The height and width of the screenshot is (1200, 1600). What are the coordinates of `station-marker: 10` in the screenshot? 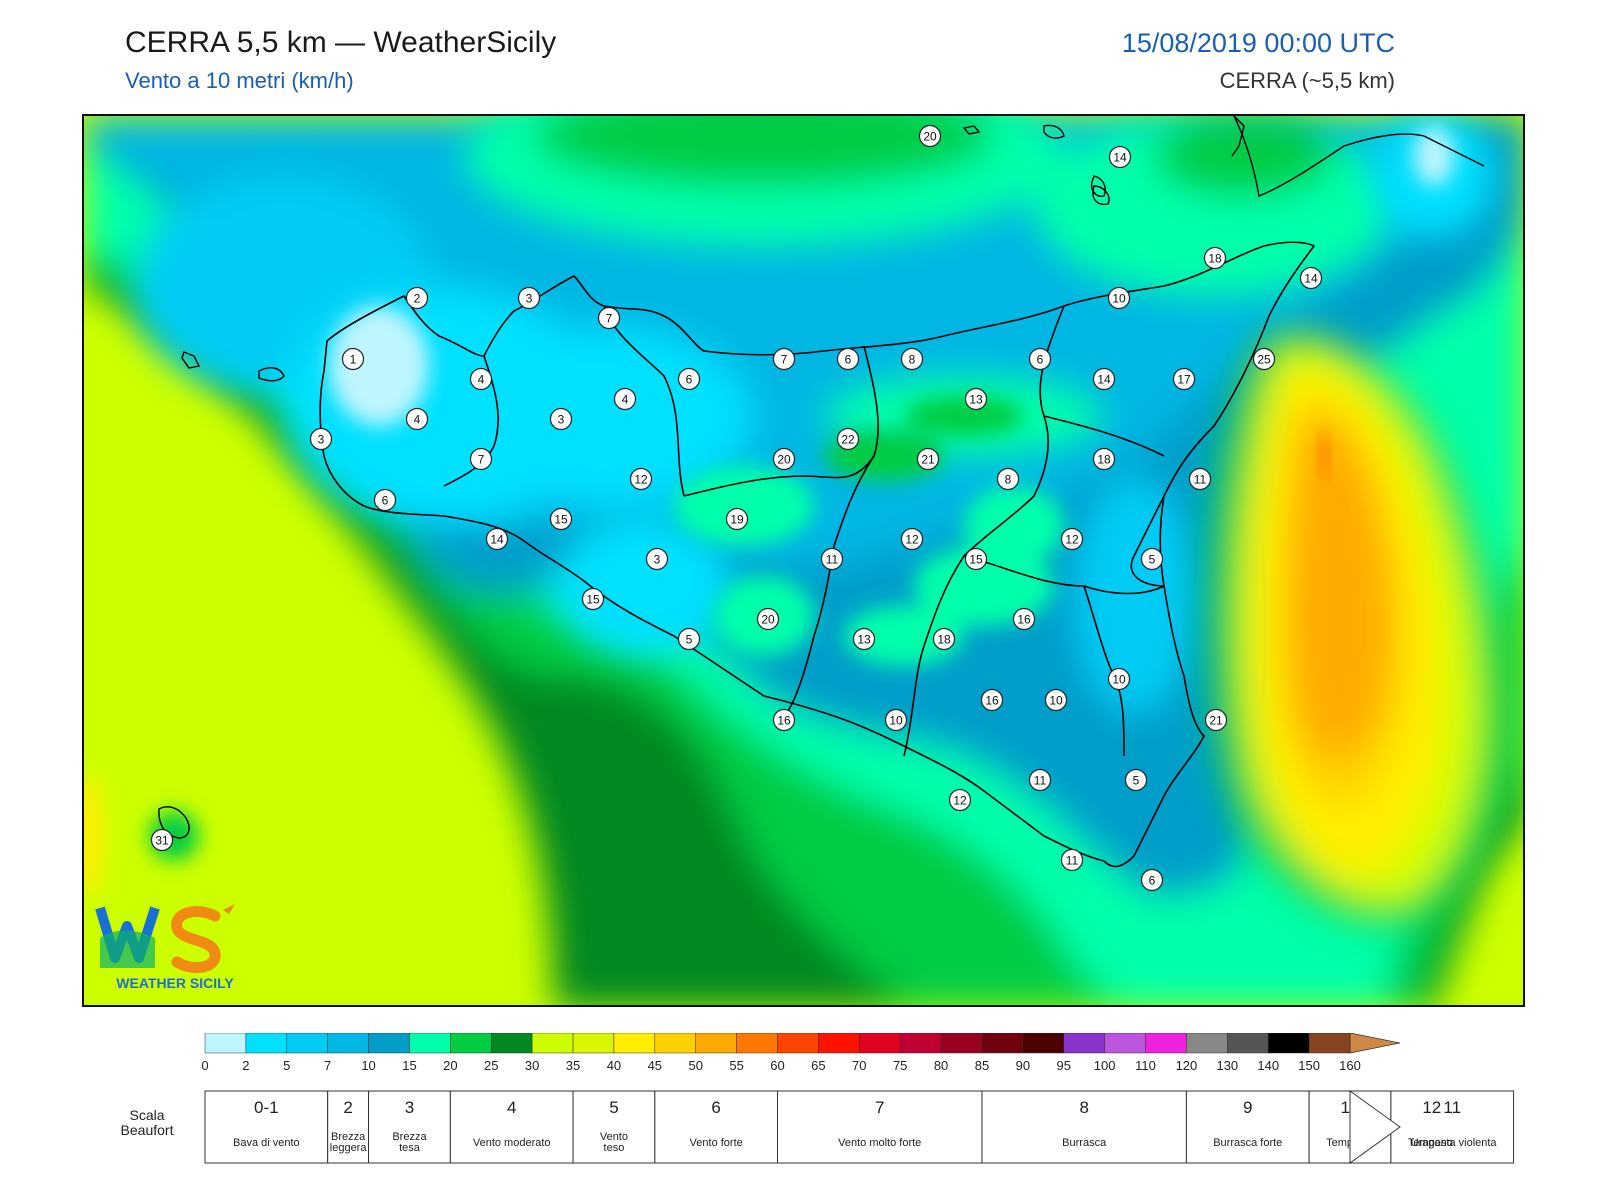 It's located at (1119, 679).